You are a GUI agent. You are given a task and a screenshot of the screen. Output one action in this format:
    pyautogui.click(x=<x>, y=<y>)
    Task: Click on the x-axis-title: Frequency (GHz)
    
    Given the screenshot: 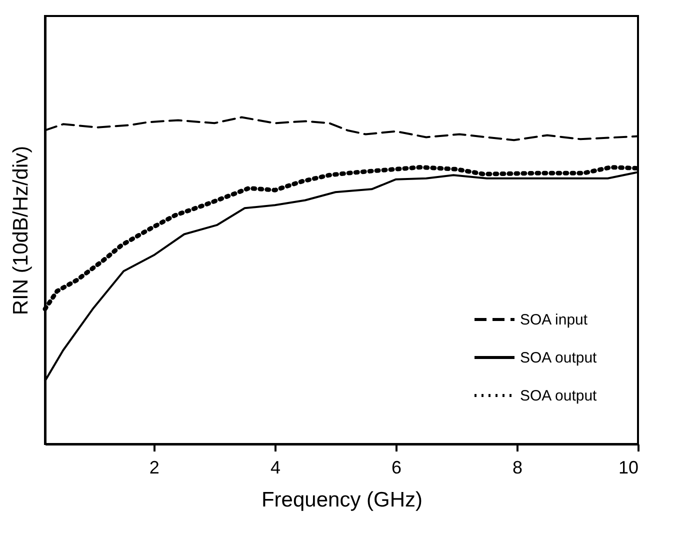 What is the action you would take?
    pyautogui.click(x=342, y=500)
    